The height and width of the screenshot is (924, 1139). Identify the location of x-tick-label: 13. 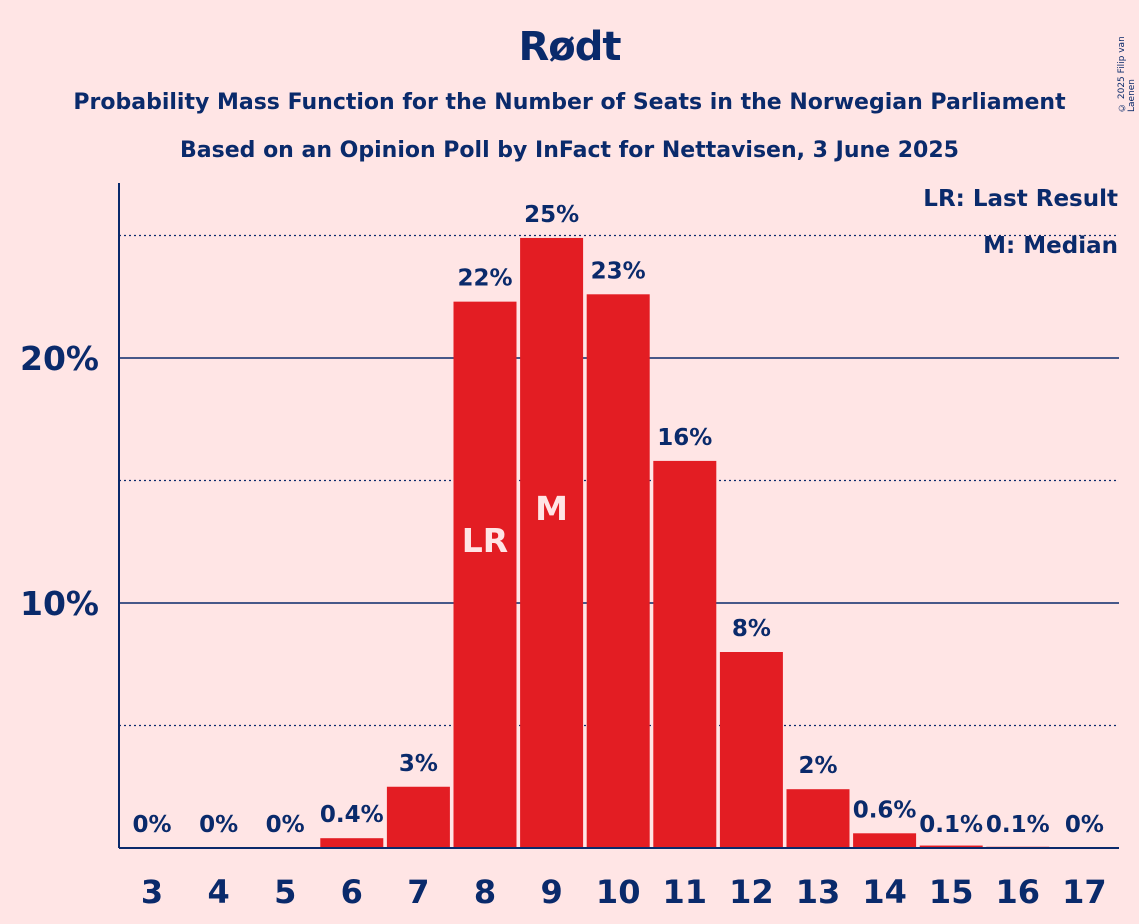
(818, 892).